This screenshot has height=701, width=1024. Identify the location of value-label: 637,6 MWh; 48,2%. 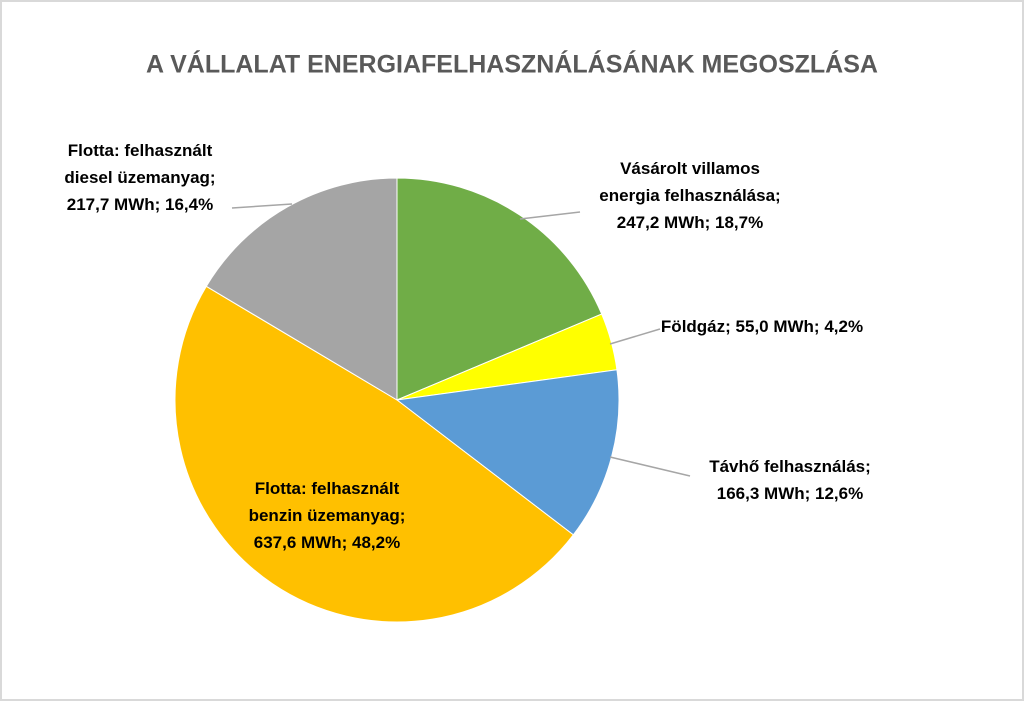
(327, 542).